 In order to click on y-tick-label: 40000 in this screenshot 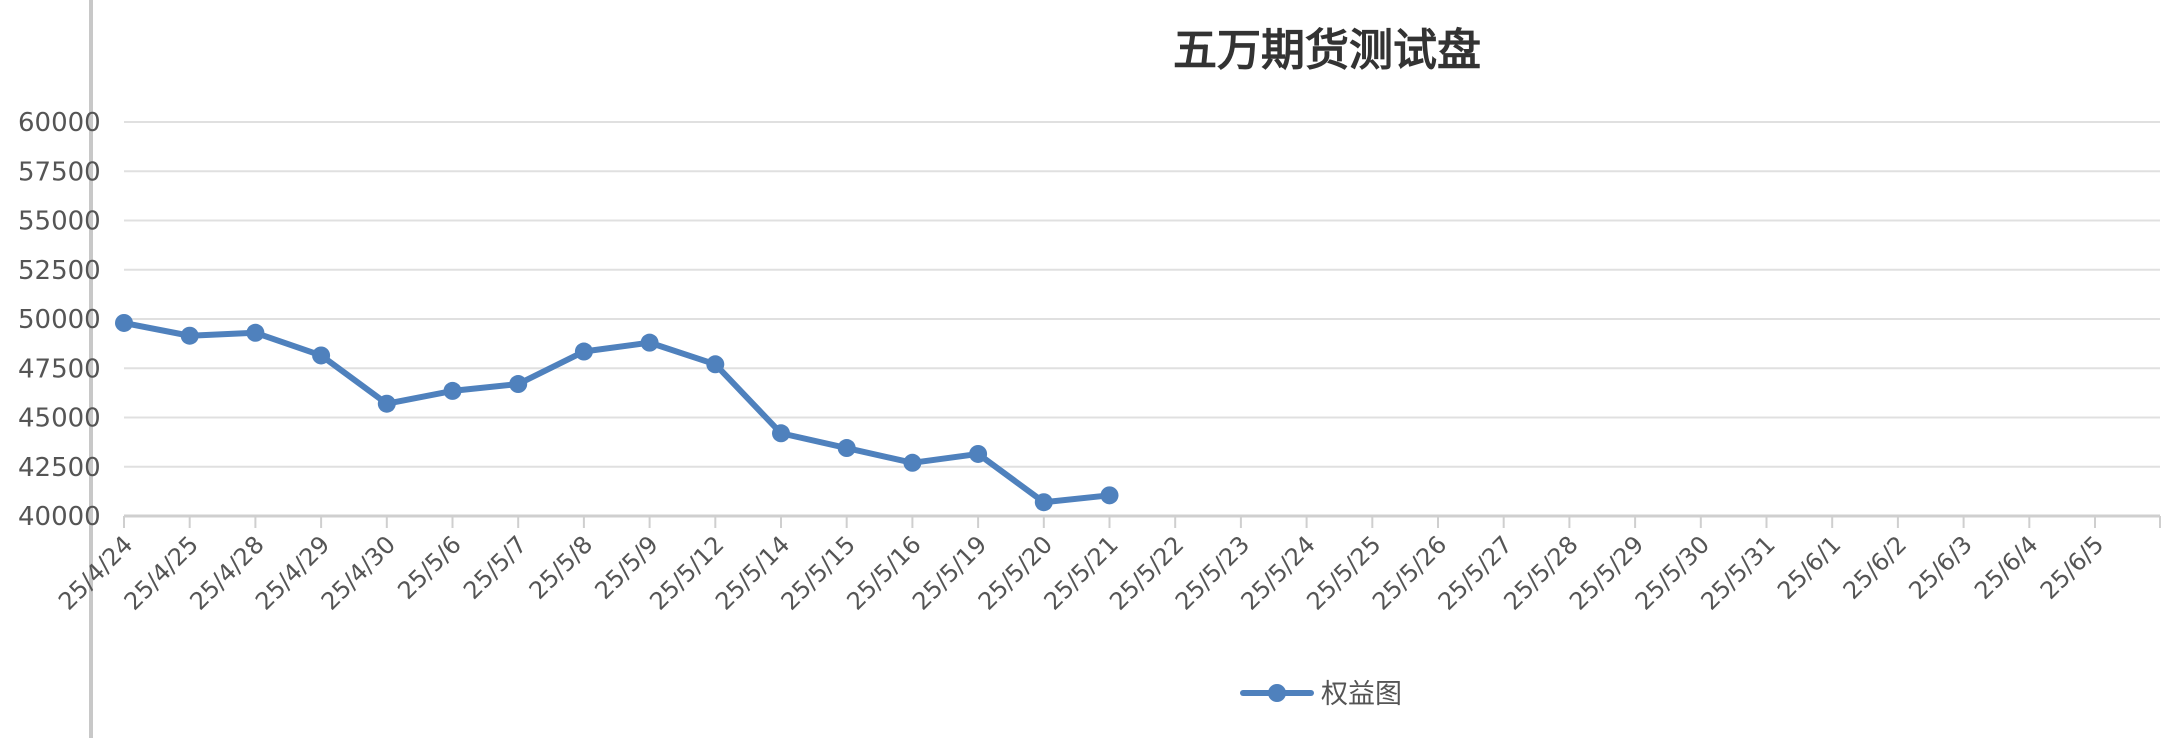, I will do `click(59, 517)`.